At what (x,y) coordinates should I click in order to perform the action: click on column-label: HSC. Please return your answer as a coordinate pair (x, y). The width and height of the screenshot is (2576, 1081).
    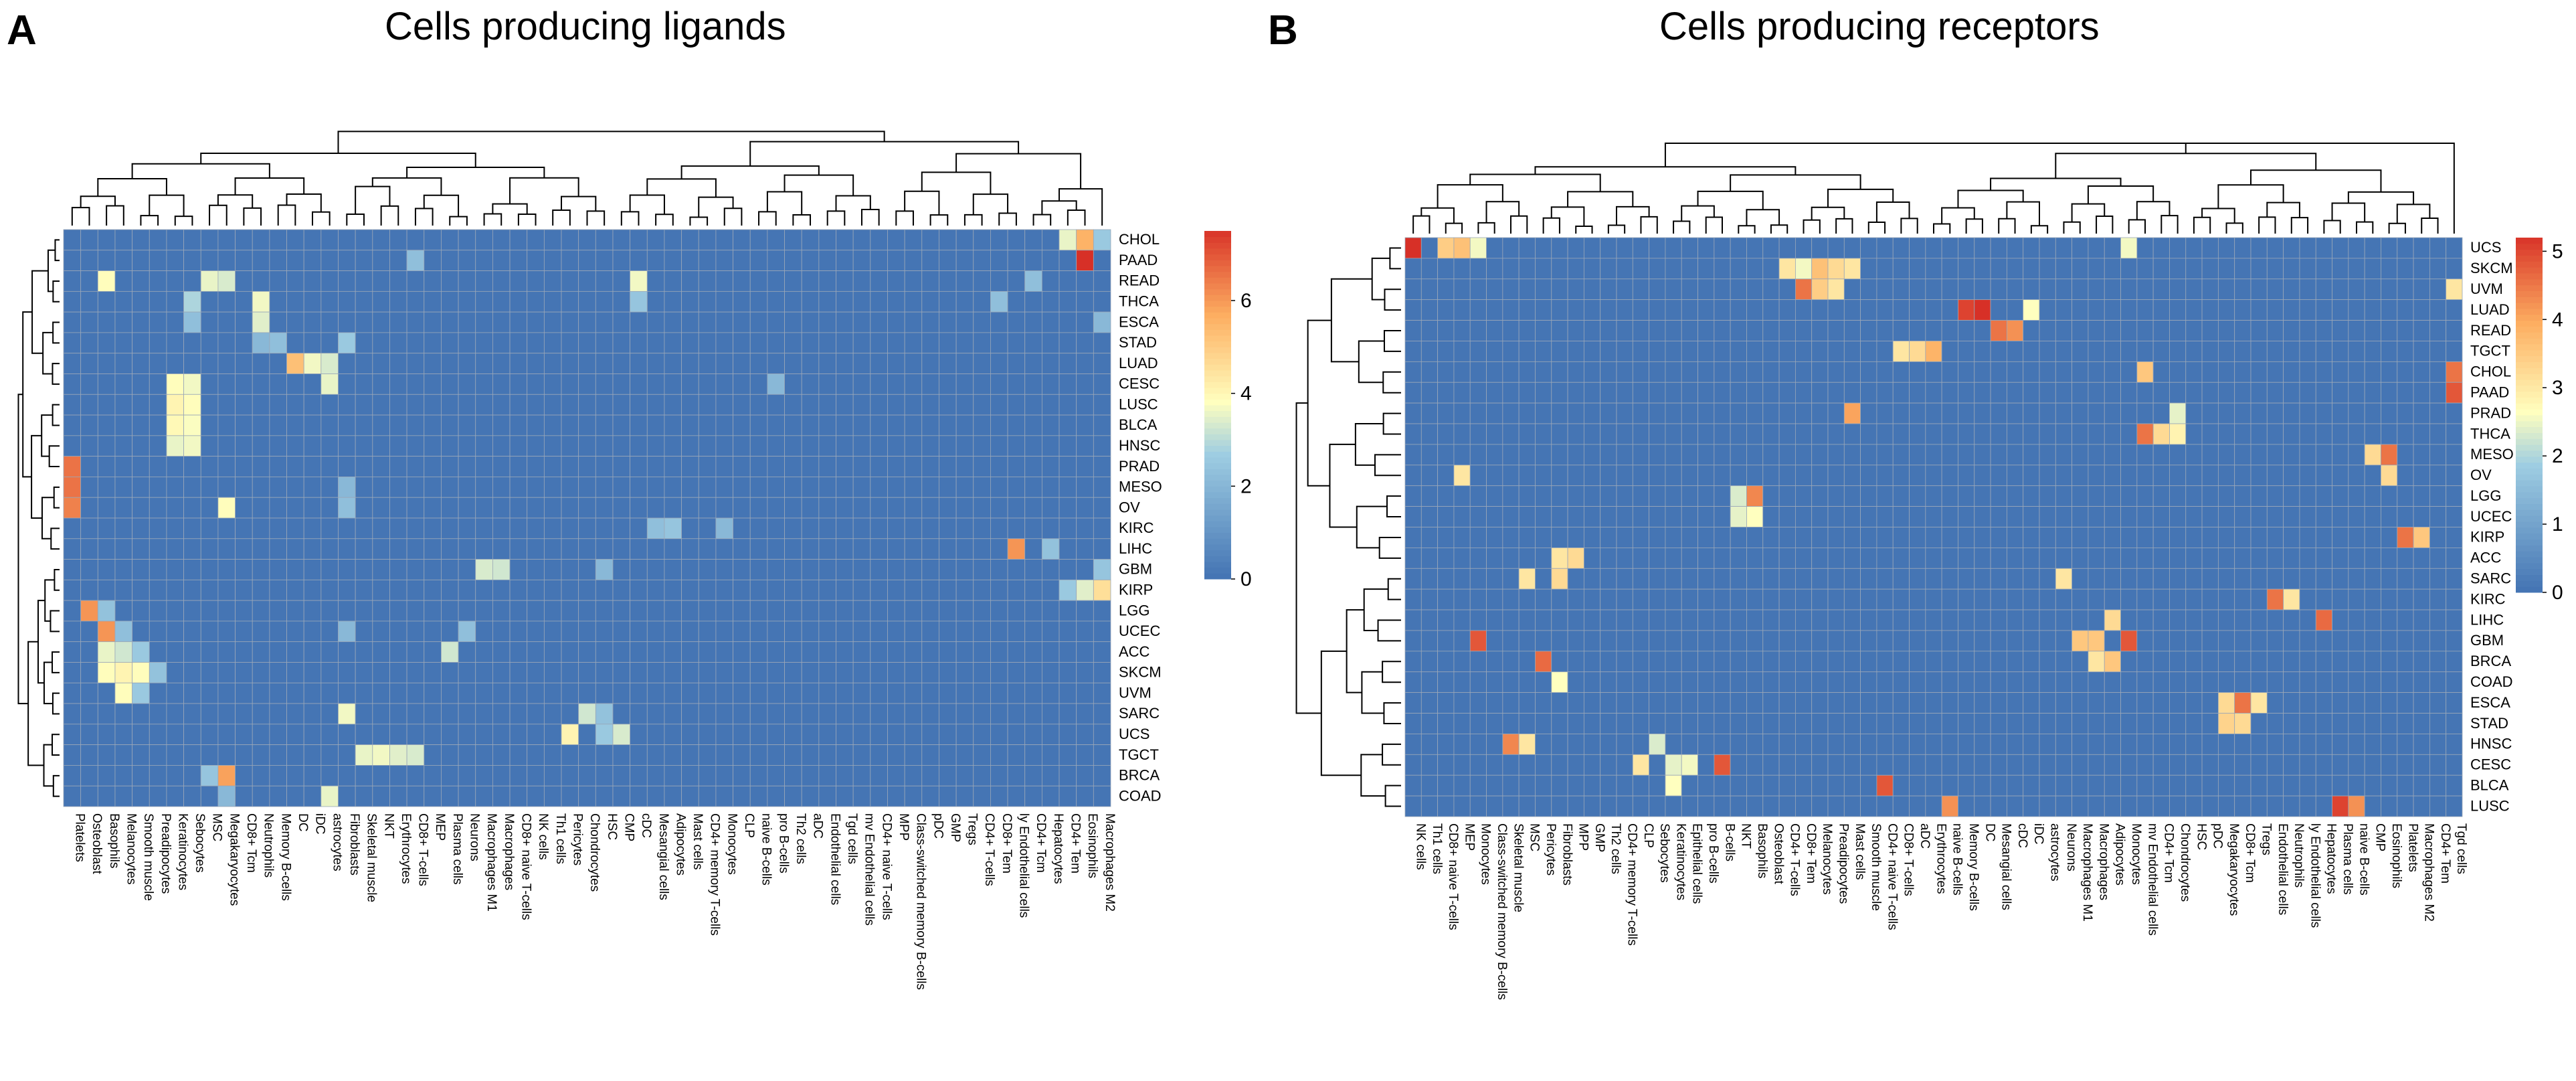
    Looking at the image, I should click on (612, 826).